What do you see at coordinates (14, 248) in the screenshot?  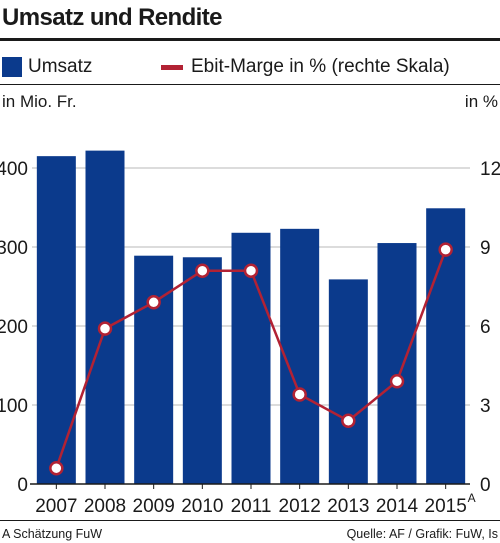 I see `y-left-tick-label: 300` at bounding box center [14, 248].